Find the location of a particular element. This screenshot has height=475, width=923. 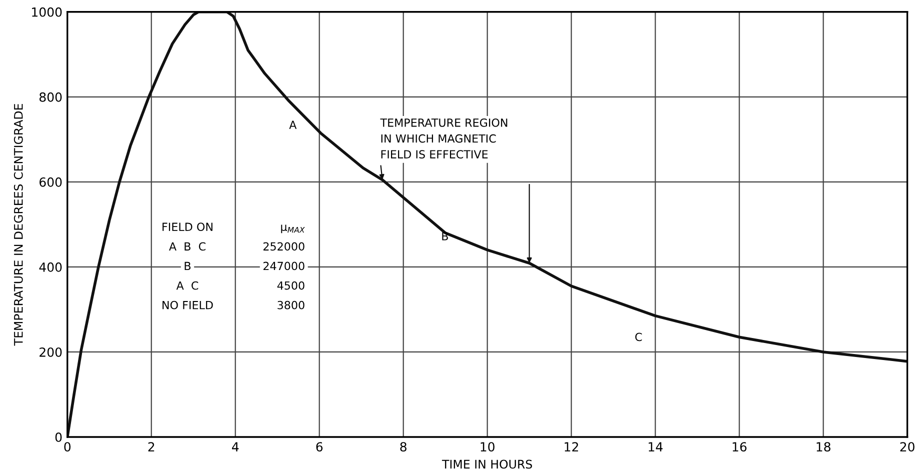

annotation: TEMPERATURE REGION IN WHICH MAGNETIC FIELD IS EFFECTIVE is located at coordinates (444, 138).